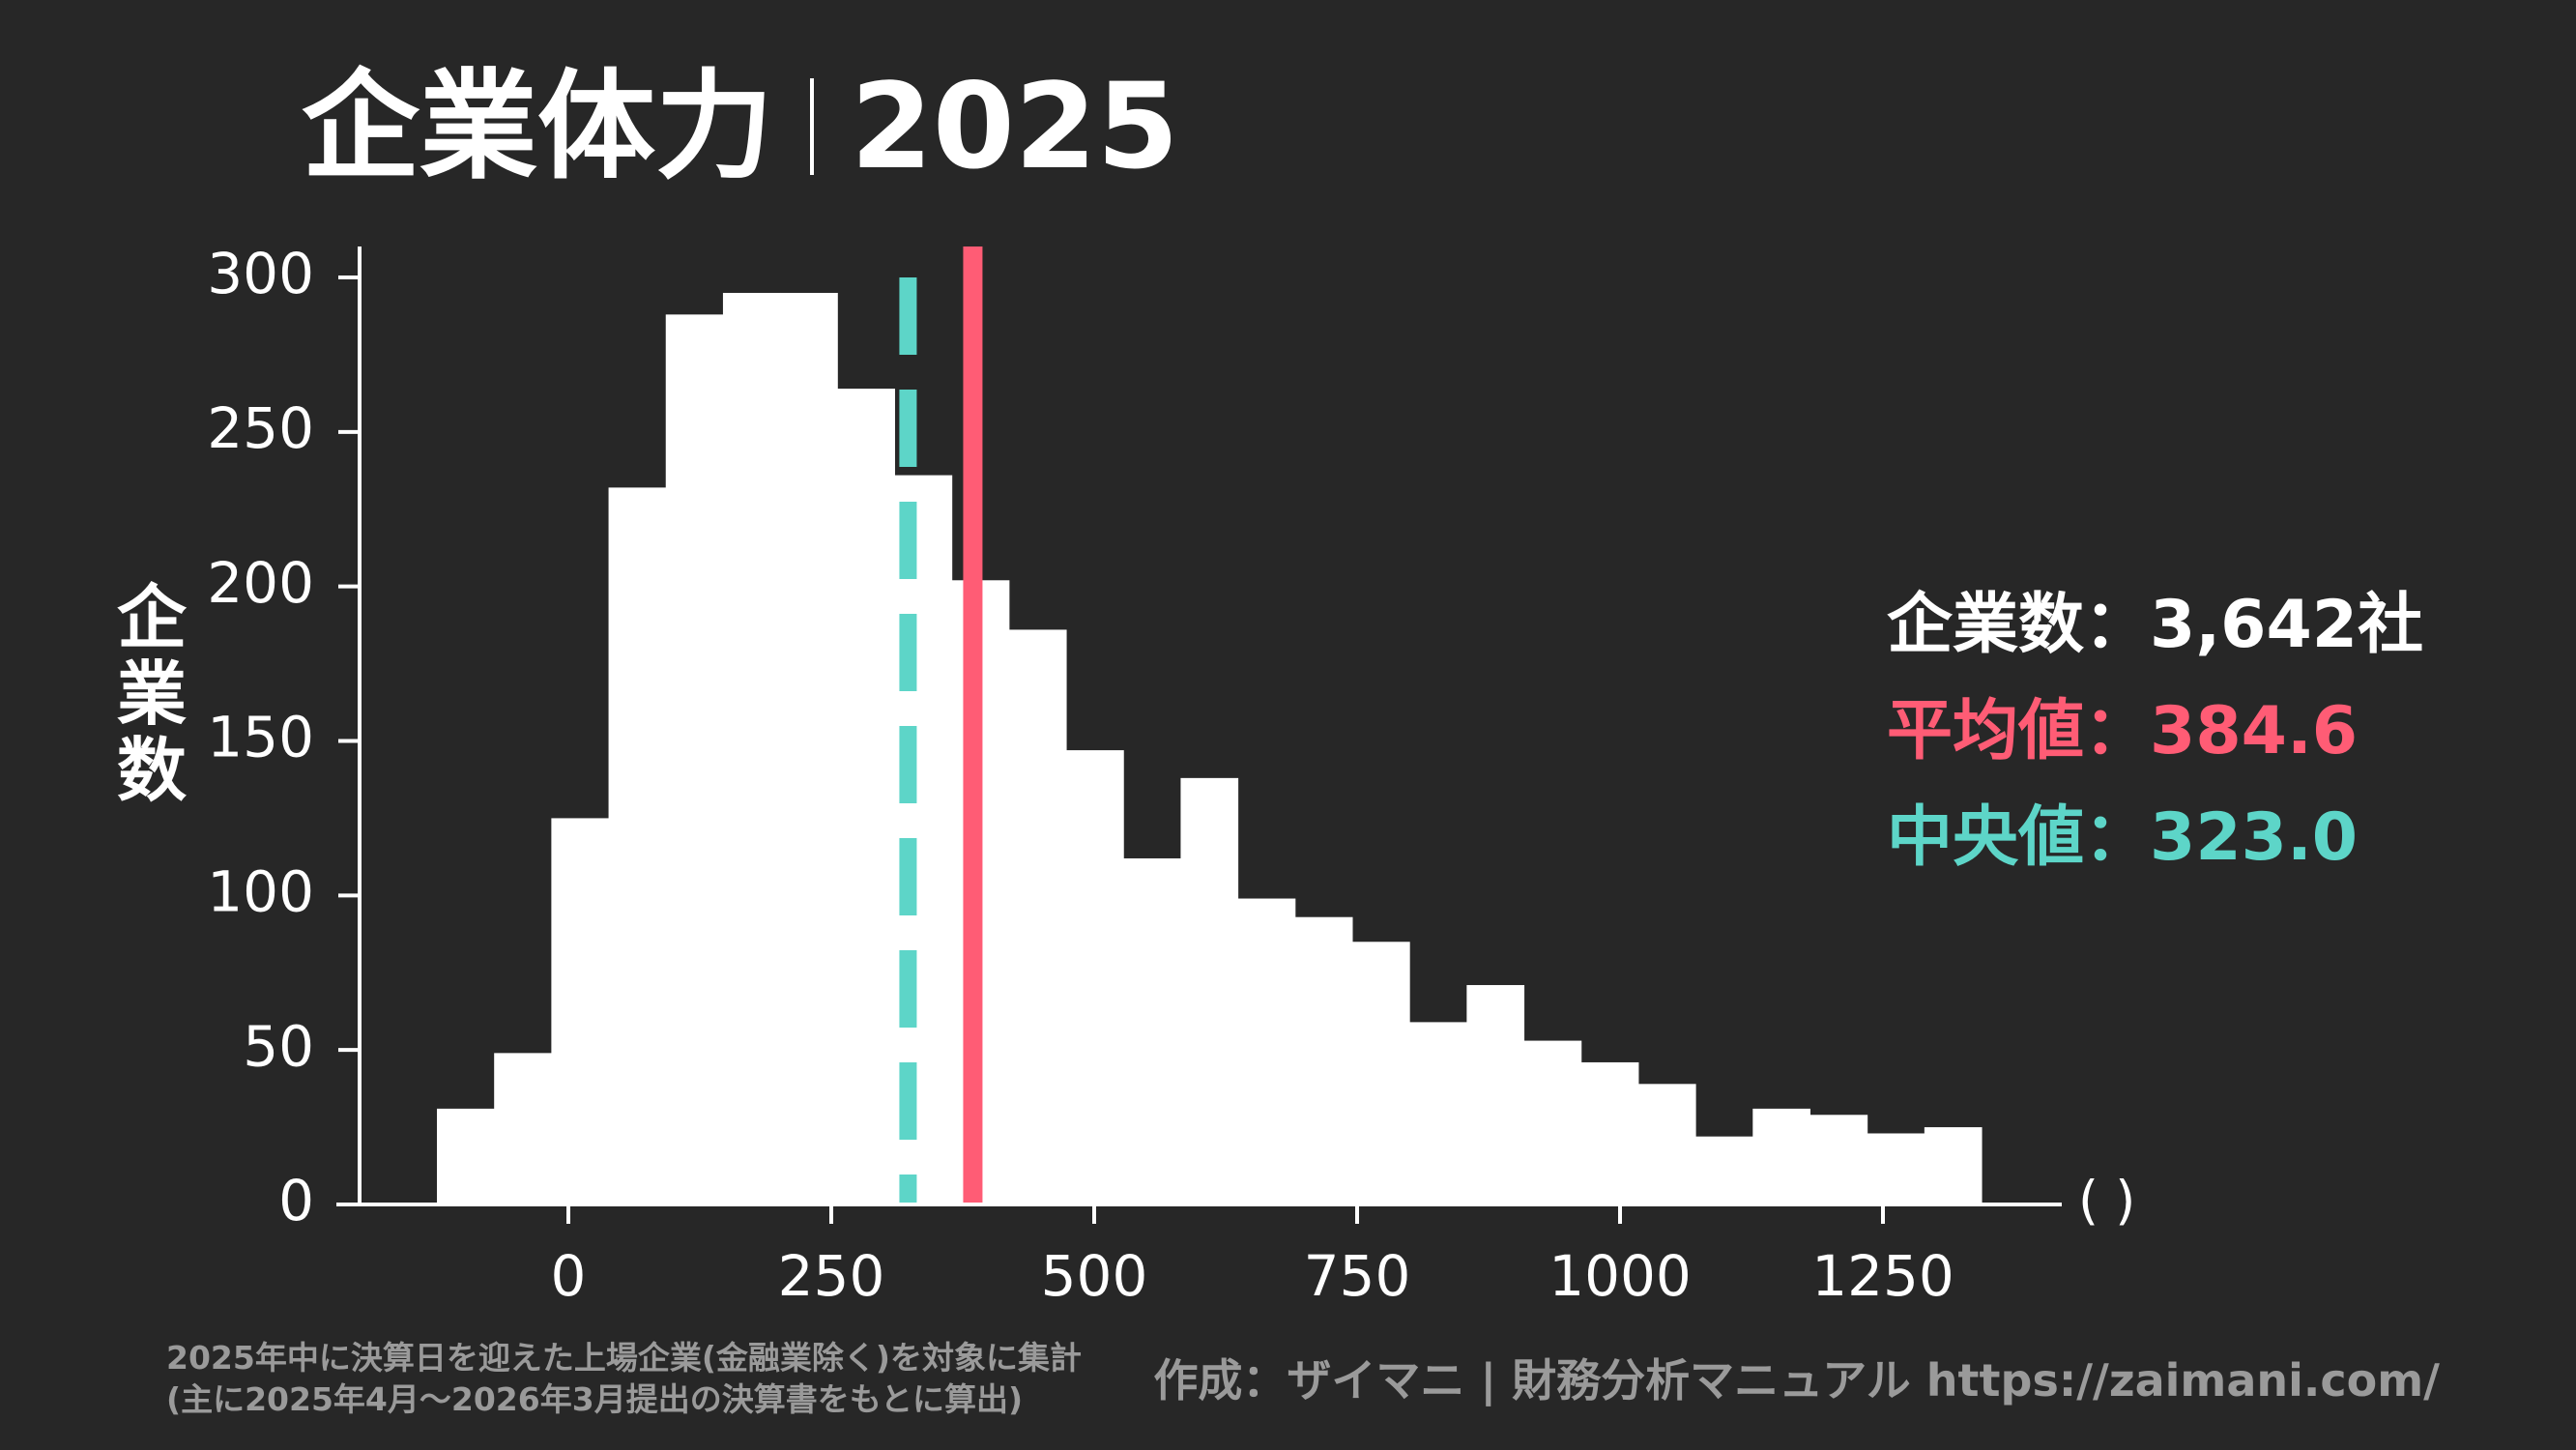 This screenshot has height=1450, width=2576. I want to click on count-value: 3,642社, so click(2287, 625).